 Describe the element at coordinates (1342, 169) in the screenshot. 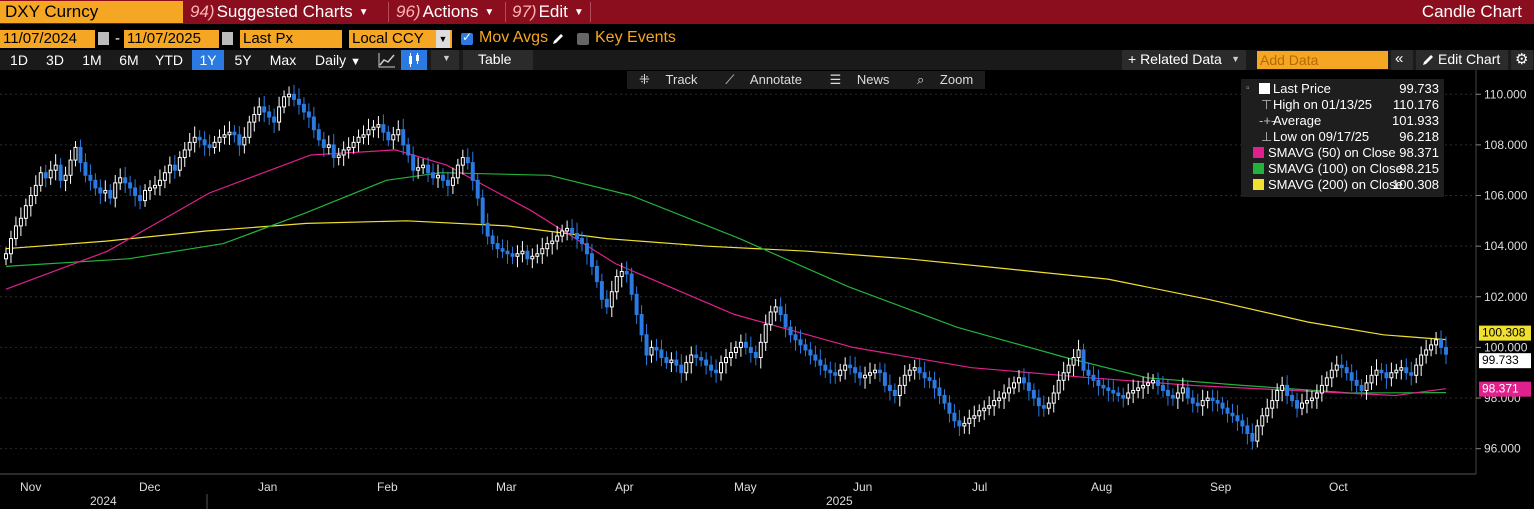

I see `legend-sma100: SMAVG (100) on Close 98.215` at that location.